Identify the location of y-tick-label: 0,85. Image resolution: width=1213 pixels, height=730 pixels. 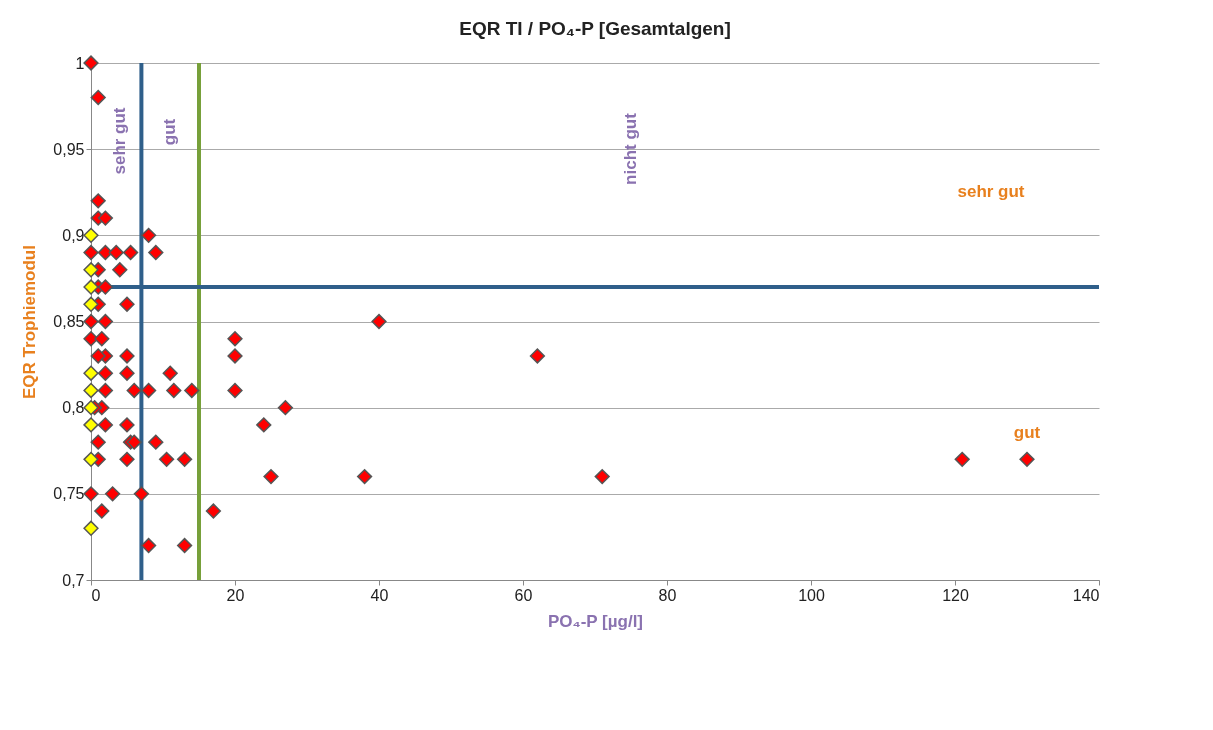
(69, 321).